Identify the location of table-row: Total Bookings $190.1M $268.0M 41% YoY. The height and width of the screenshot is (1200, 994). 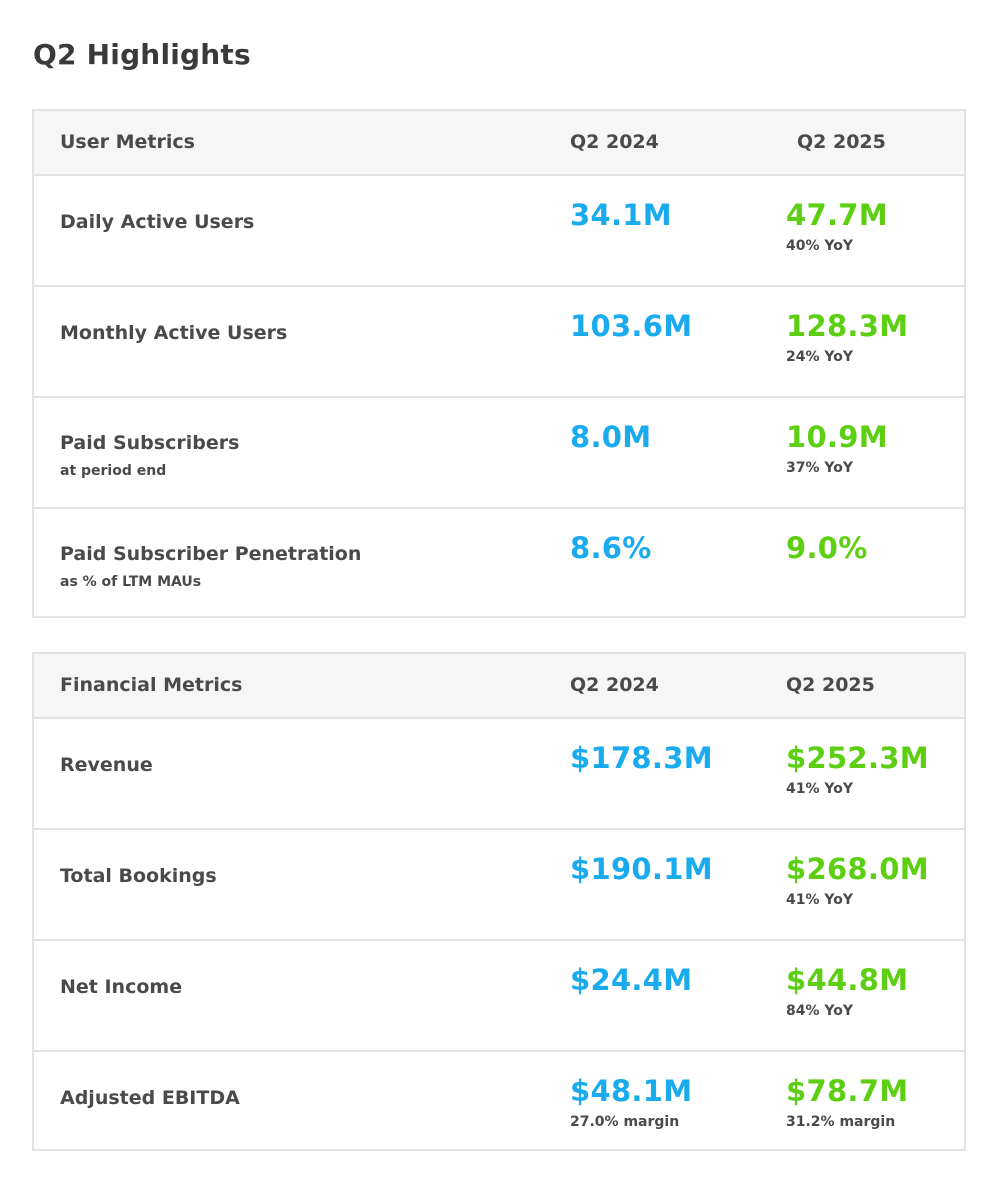
(499, 883).